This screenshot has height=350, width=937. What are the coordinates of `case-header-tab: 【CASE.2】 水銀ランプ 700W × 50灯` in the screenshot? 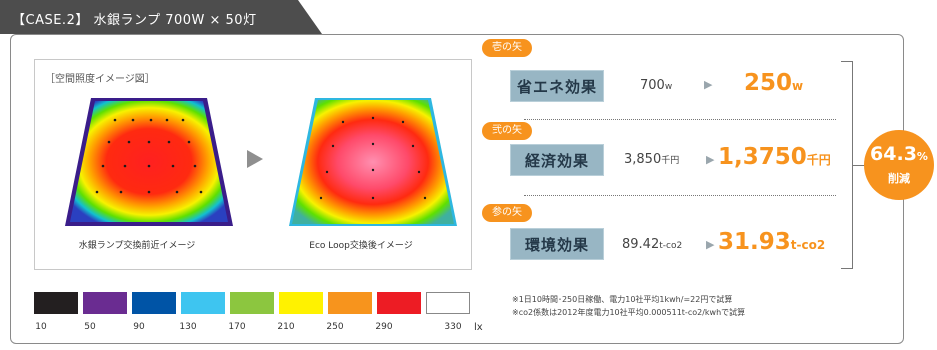 It's located at (162, 18).